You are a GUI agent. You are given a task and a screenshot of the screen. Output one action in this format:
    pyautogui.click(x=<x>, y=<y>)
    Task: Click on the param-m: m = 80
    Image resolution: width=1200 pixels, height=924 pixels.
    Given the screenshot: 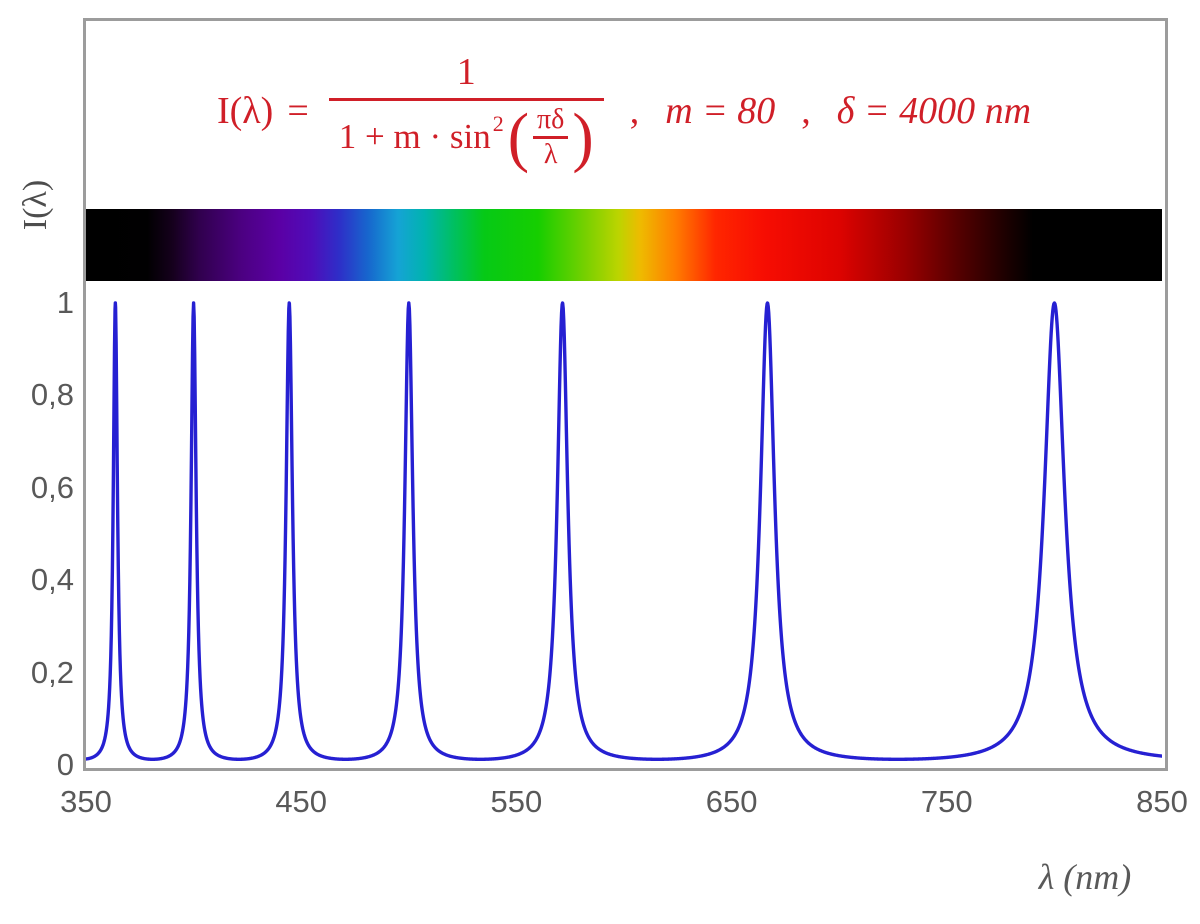 What is the action you would take?
    pyautogui.click(x=720, y=111)
    